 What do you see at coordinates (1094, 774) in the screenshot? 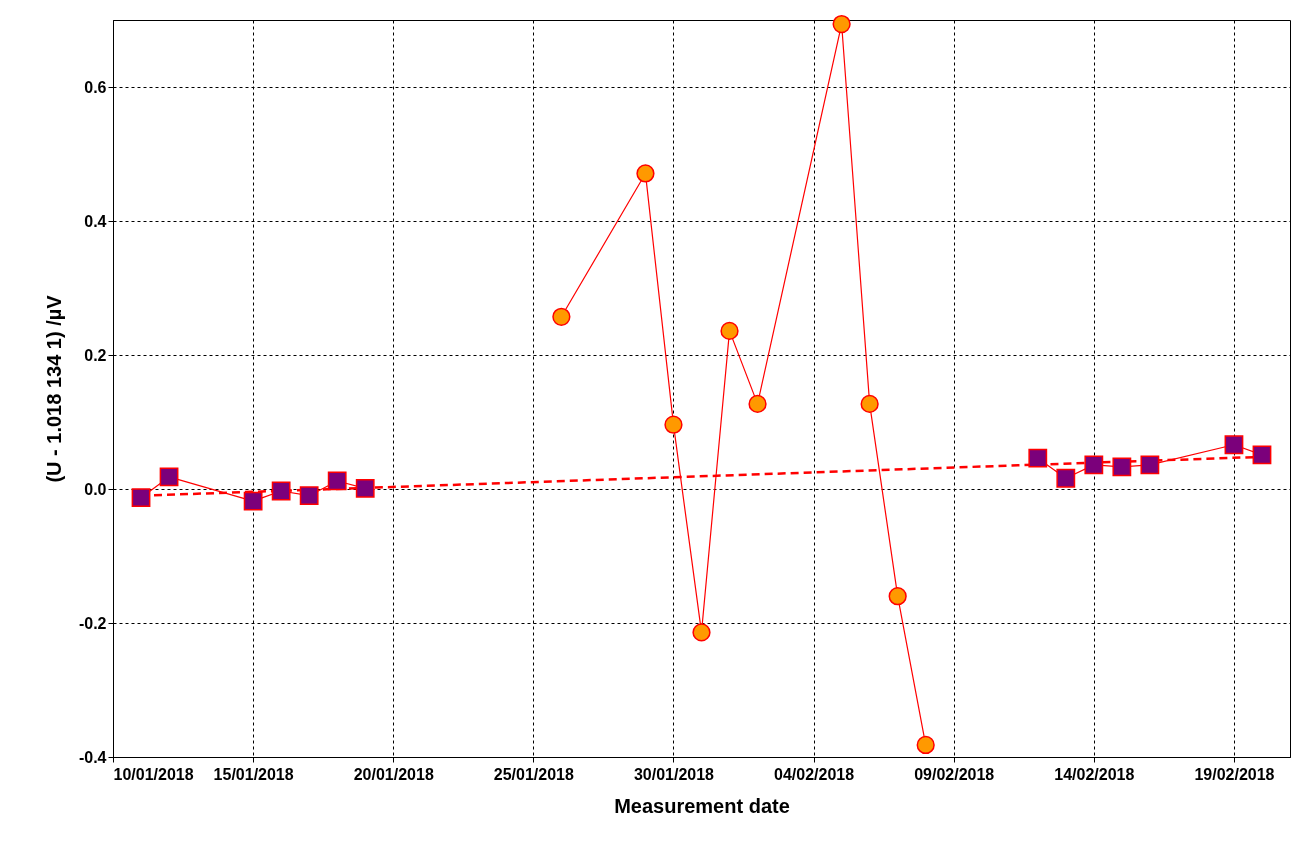
I see `x-tick-label: 14/02/2018` at bounding box center [1094, 774].